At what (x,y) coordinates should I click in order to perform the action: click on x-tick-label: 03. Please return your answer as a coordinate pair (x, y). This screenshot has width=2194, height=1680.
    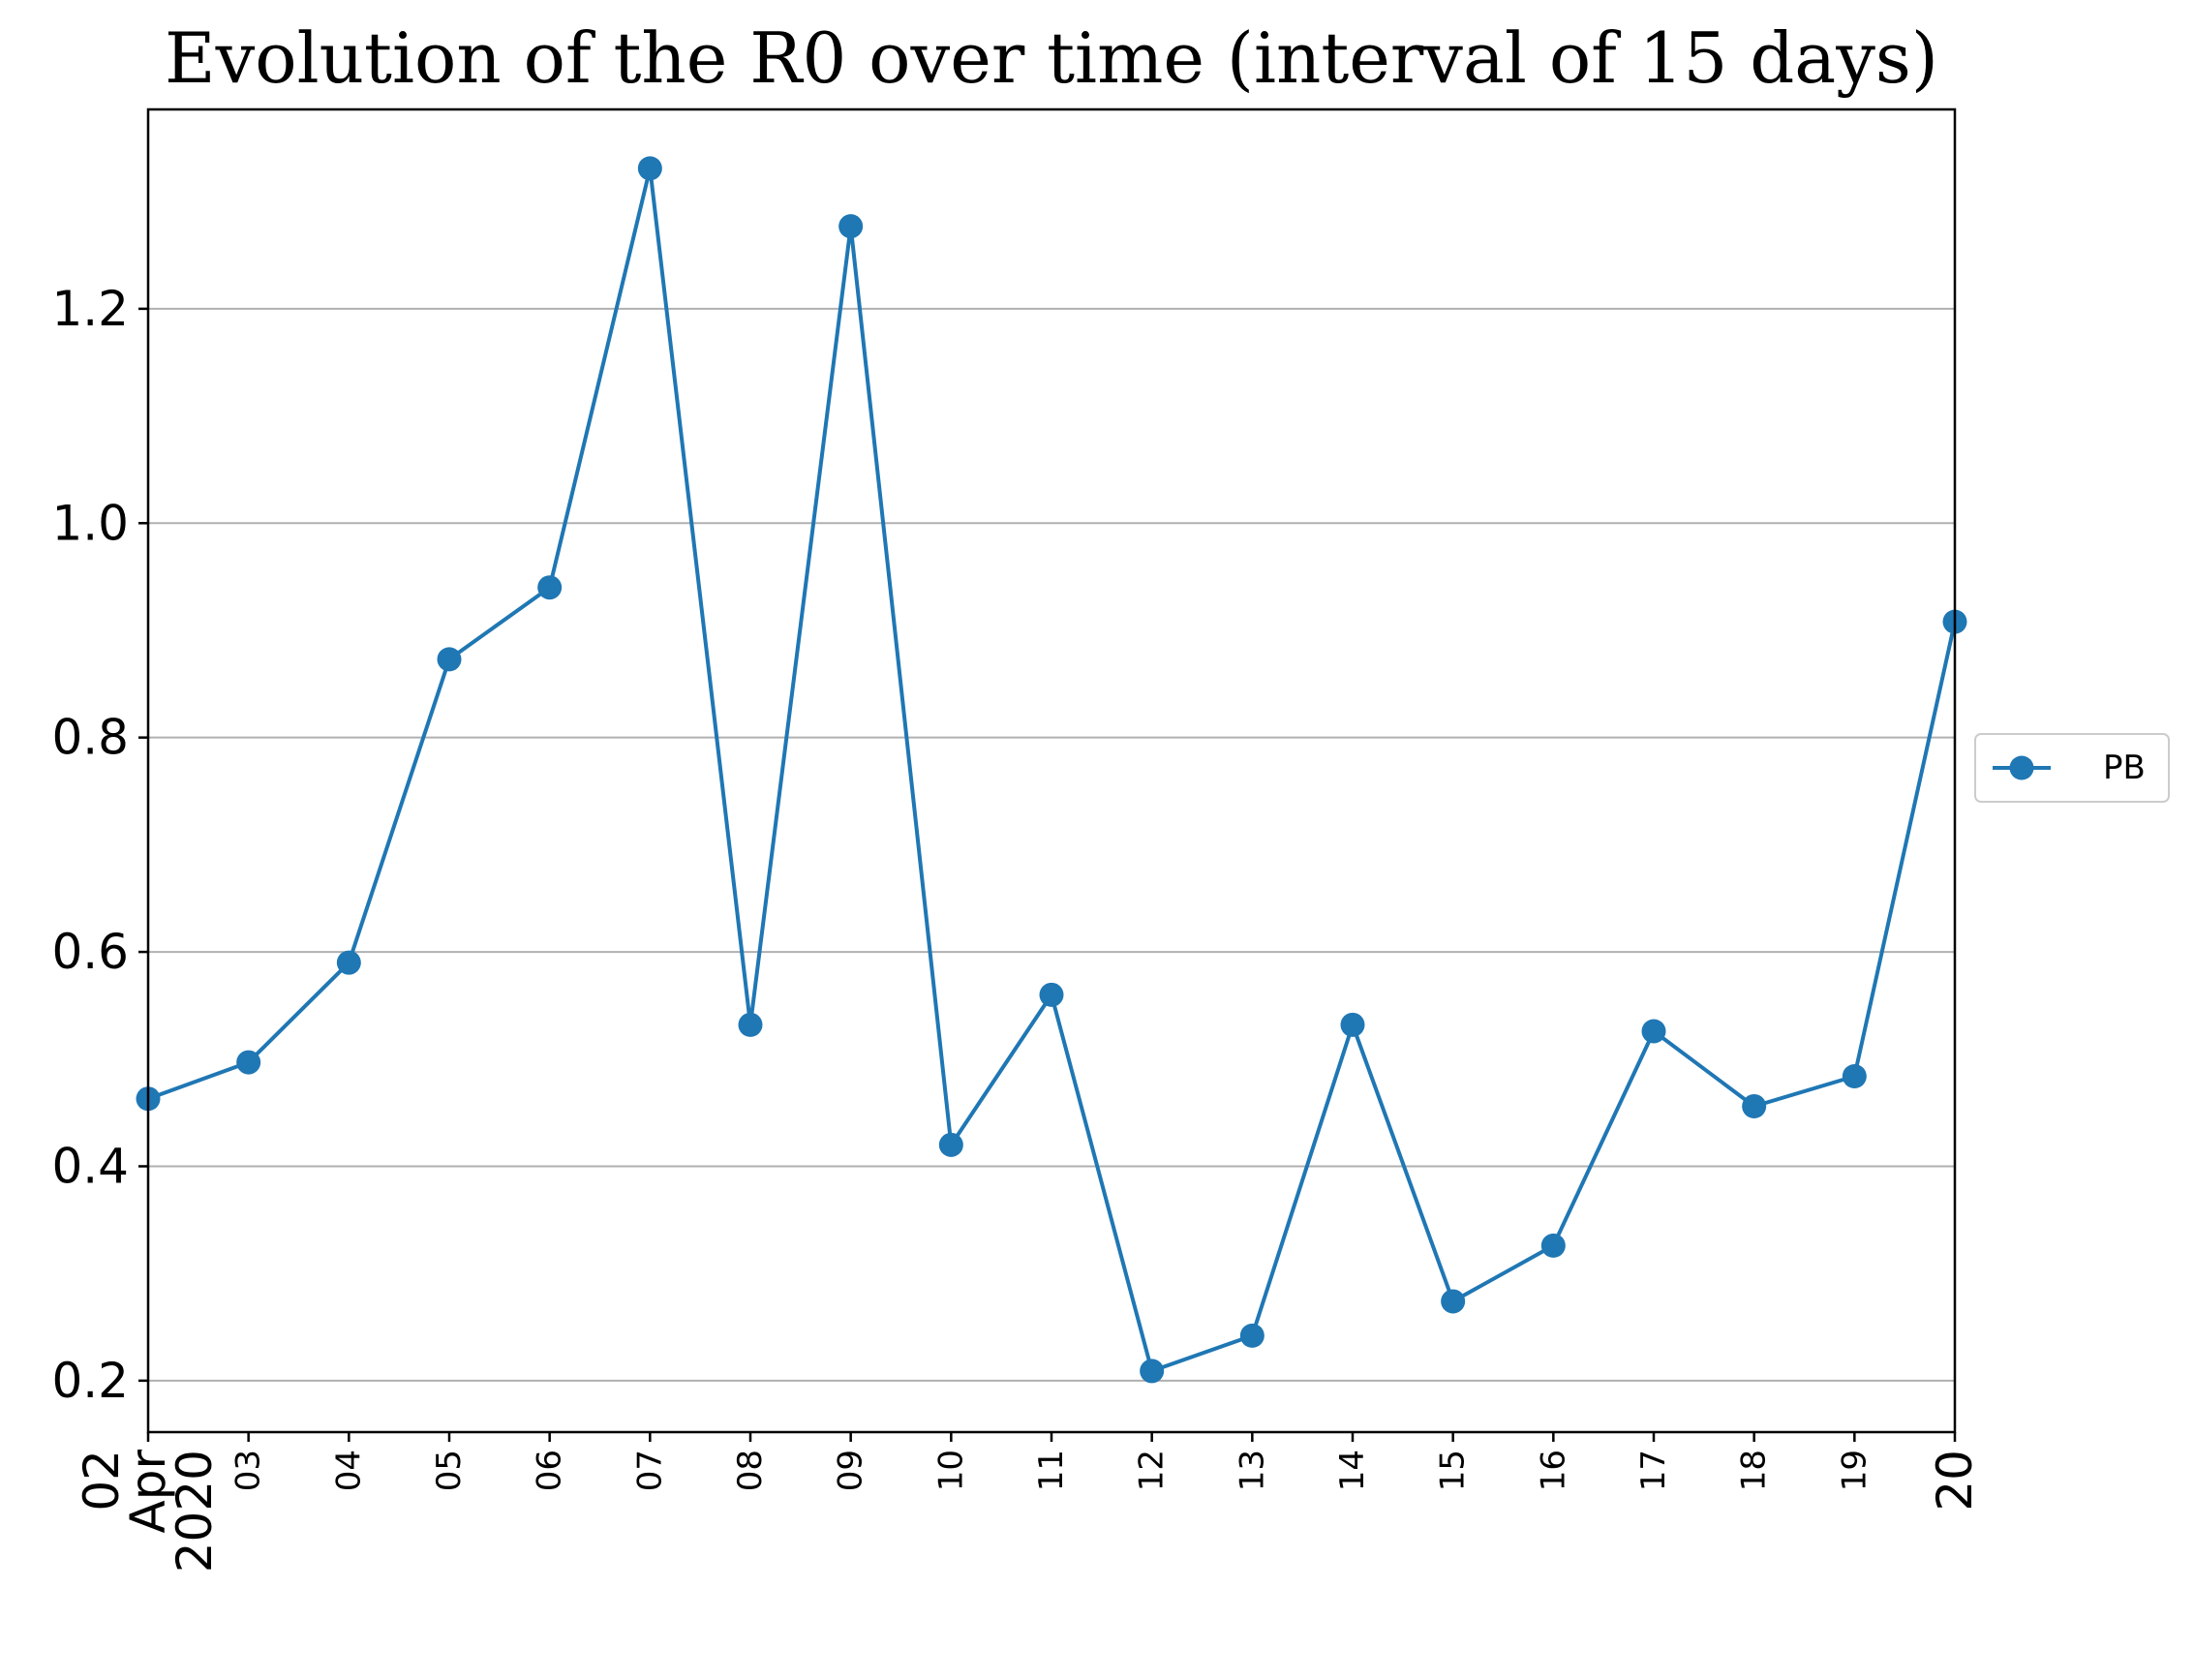
    Looking at the image, I should click on (249, 1471).